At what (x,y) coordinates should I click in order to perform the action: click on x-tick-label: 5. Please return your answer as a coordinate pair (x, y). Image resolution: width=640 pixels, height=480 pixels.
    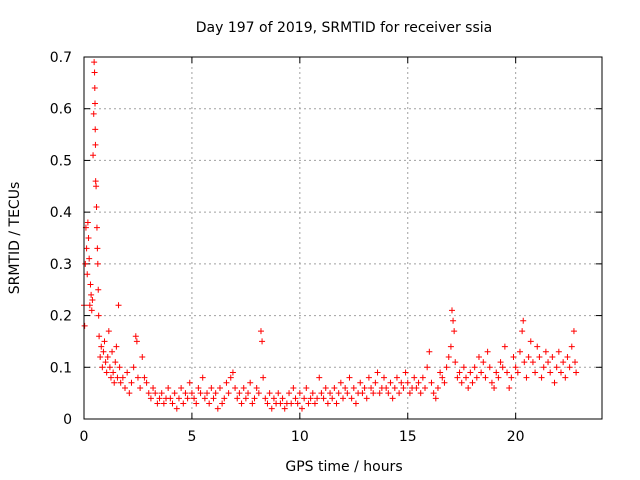
    Looking at the image, I should click on (191, 437).